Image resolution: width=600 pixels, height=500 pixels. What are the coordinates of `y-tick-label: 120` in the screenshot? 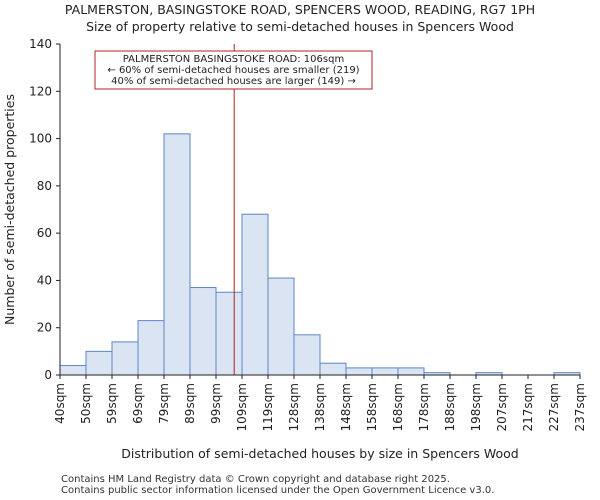 It's located at (40, 91).